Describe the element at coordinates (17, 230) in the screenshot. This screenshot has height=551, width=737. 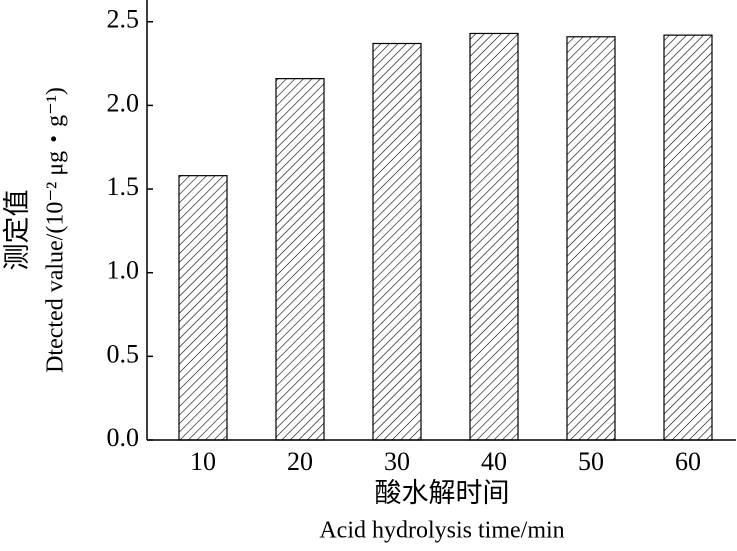
I see `y-axis-label: 测定值` at that location.